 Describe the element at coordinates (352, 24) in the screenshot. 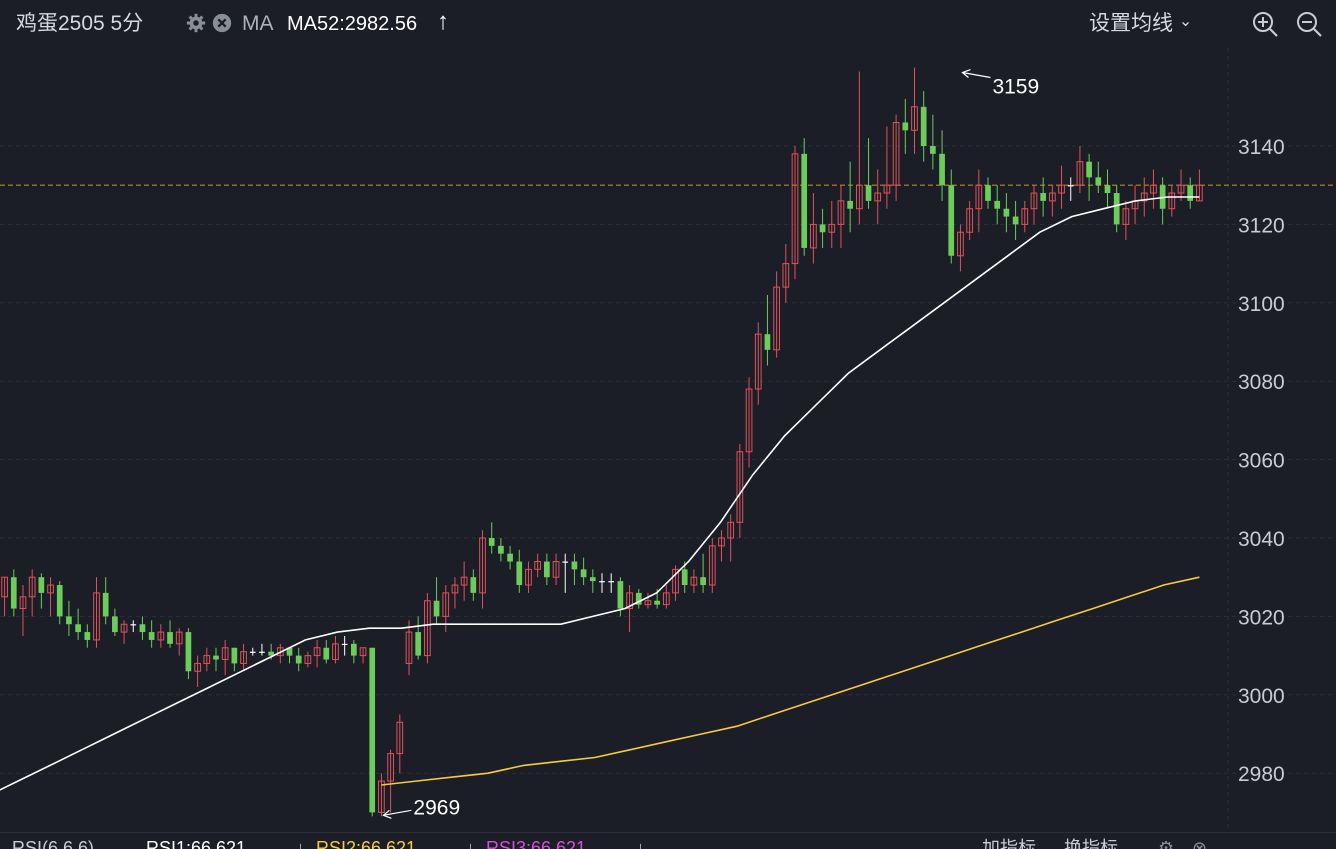

I see `ma-value: MA52:2982.56` at that location.